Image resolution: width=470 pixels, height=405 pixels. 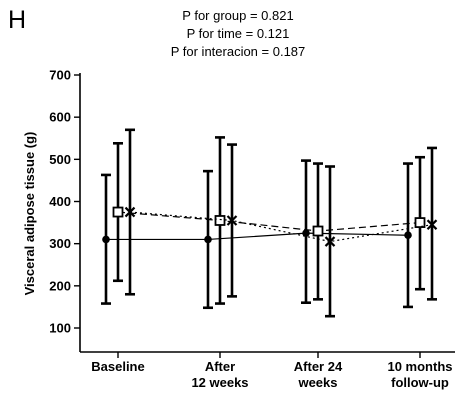 I want to click on x-tick-label: 12 weeks, so click(x=219, y=382).